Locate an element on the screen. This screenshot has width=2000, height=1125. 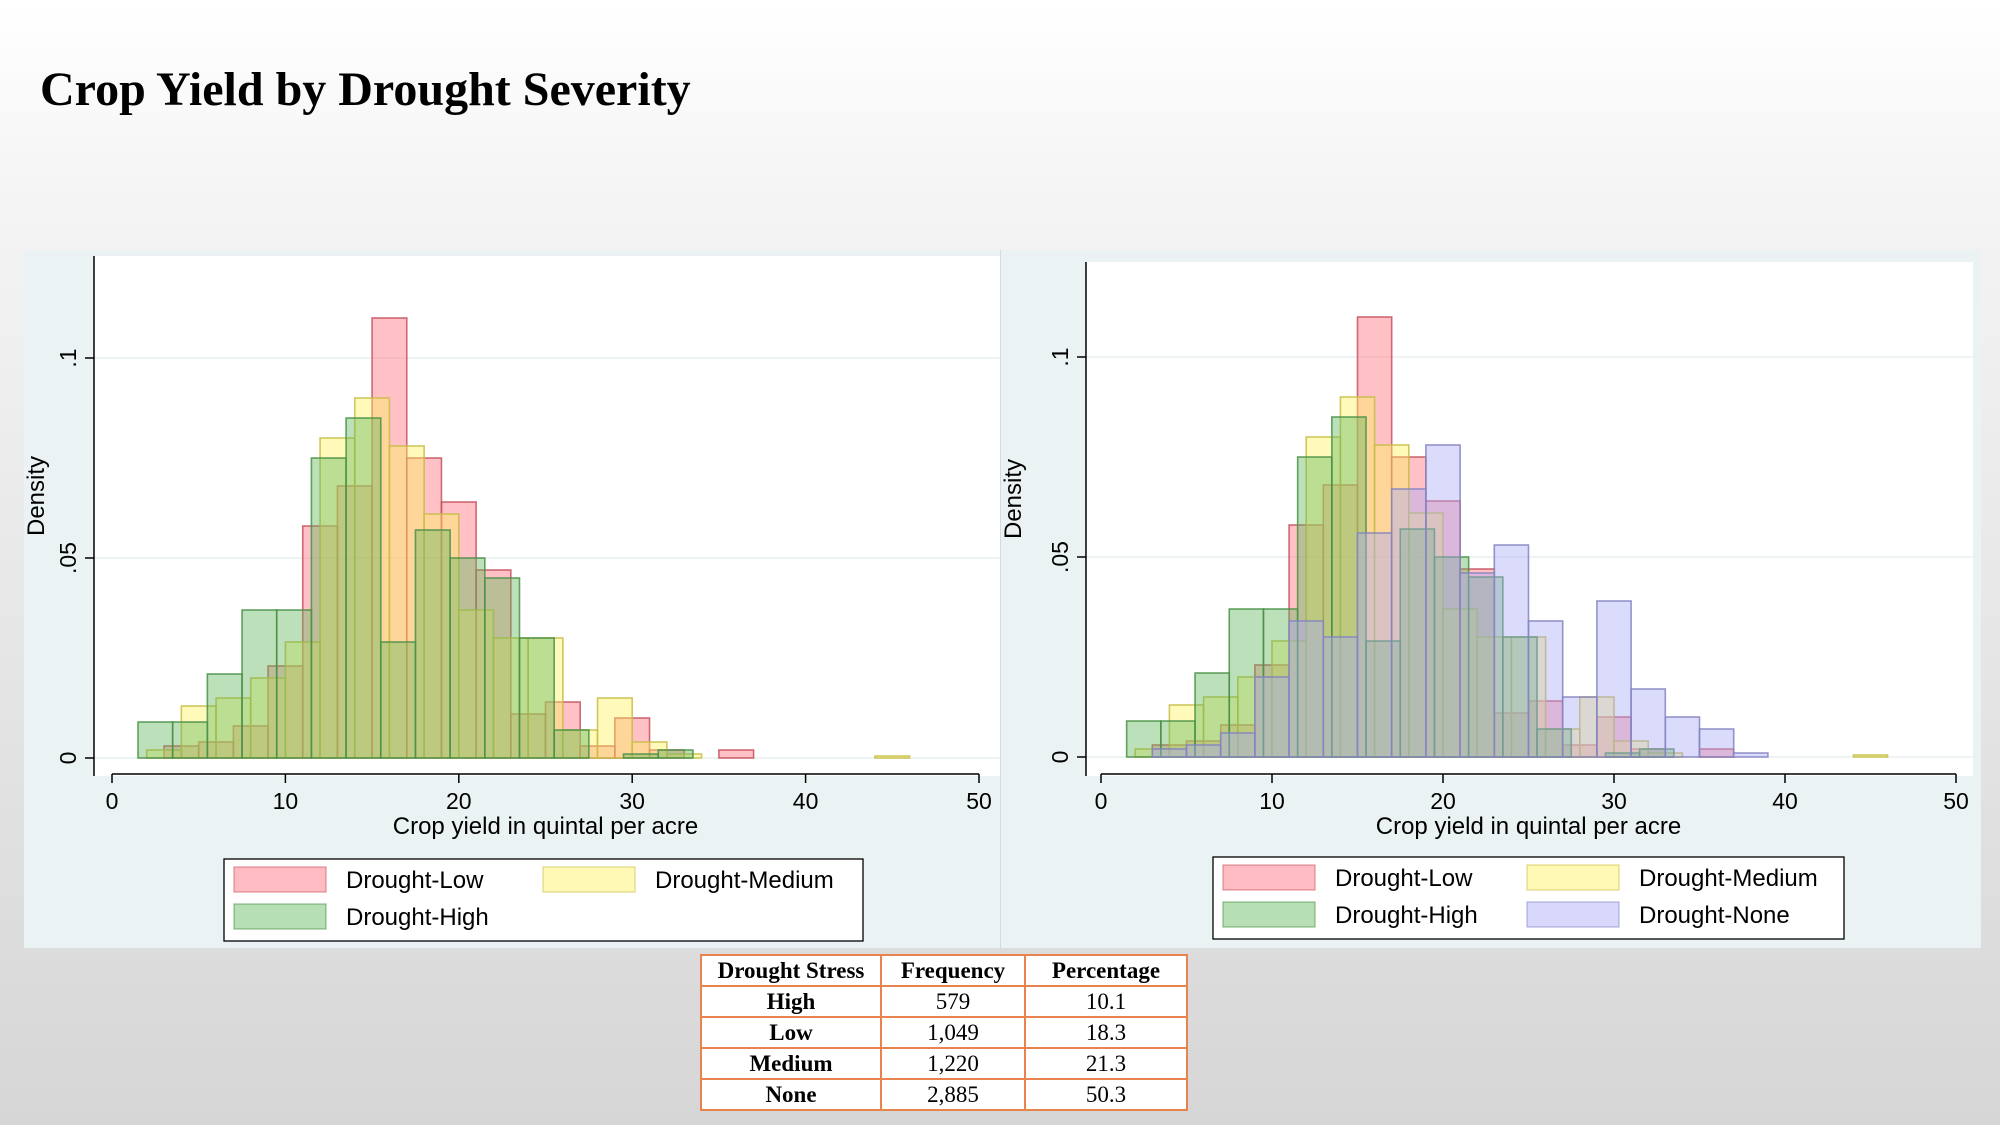
series-drought-high is located at coordinates (415, 588).